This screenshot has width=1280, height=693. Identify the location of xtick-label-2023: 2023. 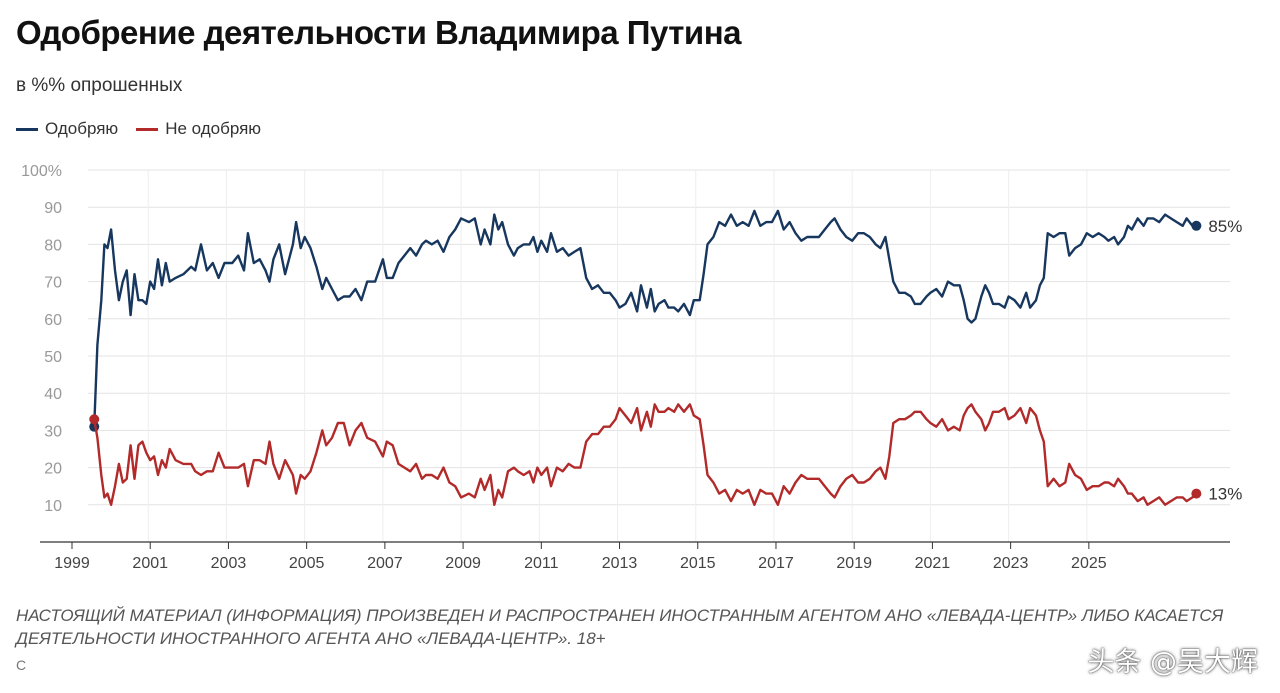
(1011, 563).